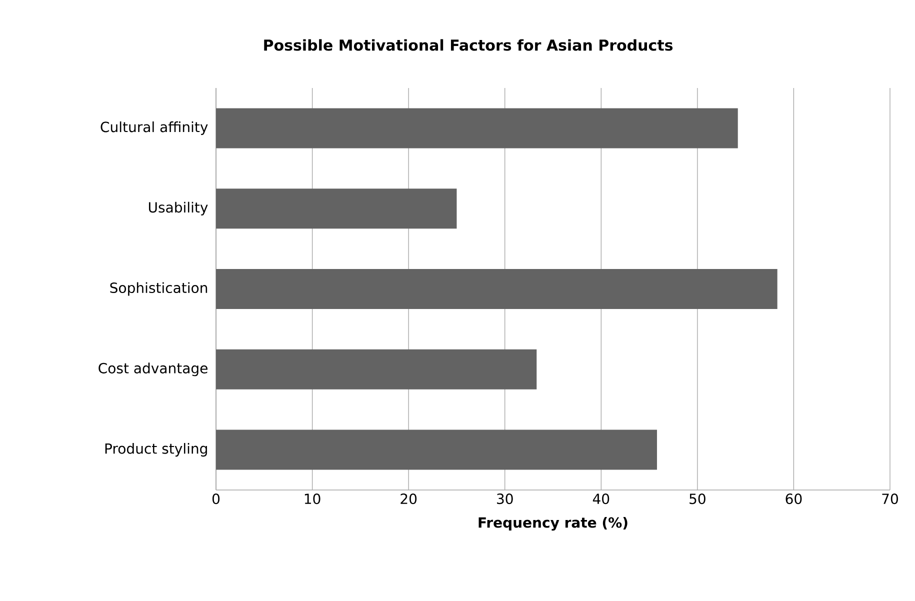 The height and width of the screenshot is (601, 915). I want to click on y-tick-label: Sophistication, so click(159, 289).